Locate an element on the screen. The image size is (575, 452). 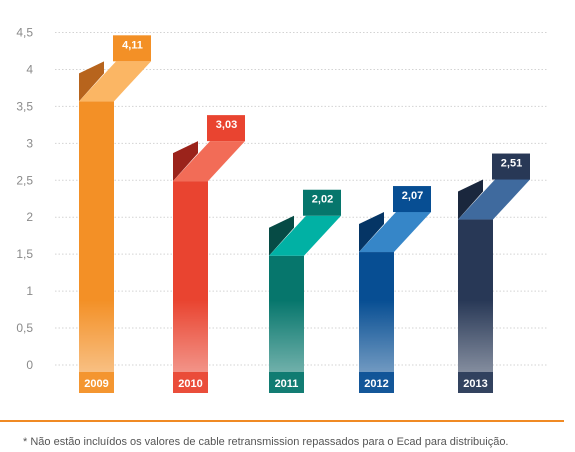
y-tick-label: 4,5 is located at coordinates (24, 33).